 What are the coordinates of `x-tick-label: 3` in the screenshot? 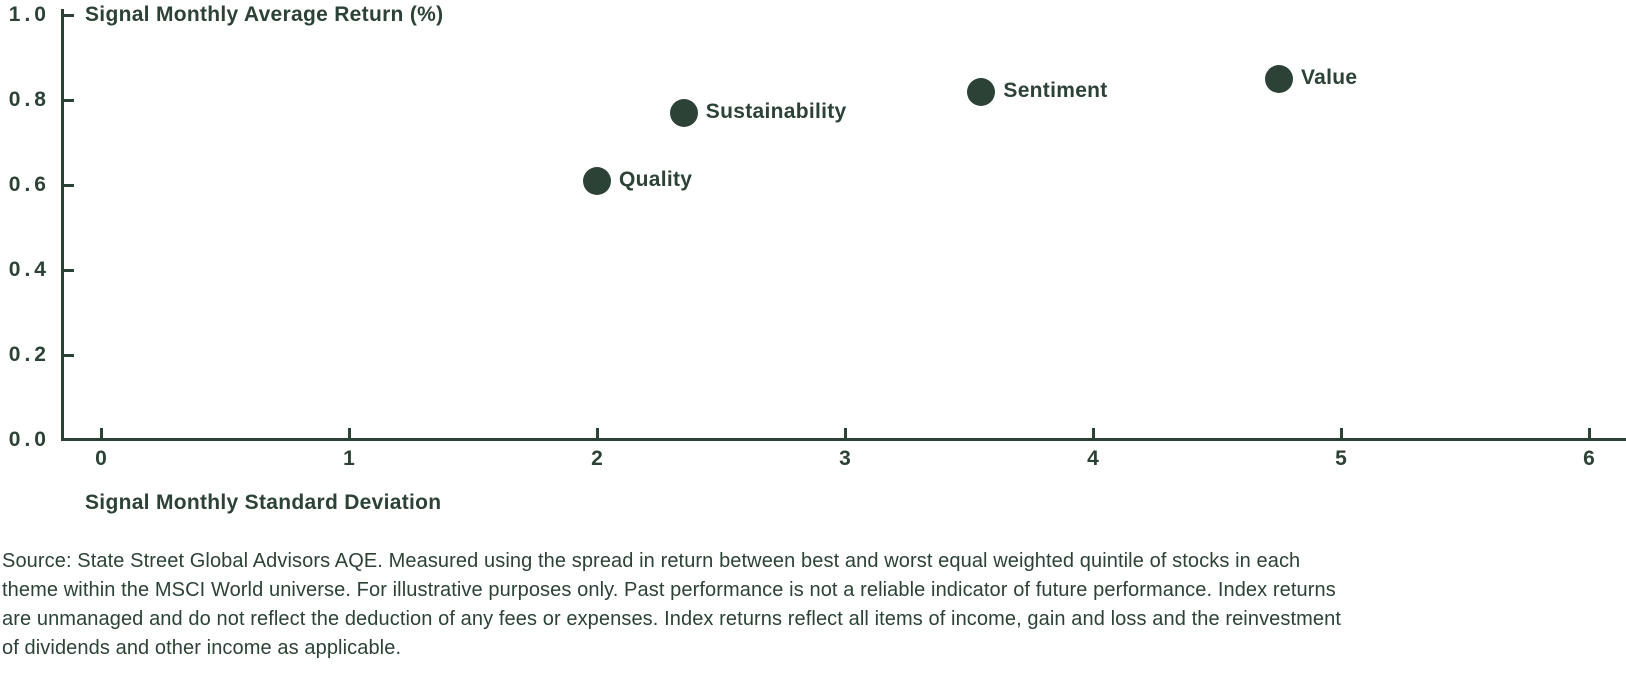 It's located at (845, 458).